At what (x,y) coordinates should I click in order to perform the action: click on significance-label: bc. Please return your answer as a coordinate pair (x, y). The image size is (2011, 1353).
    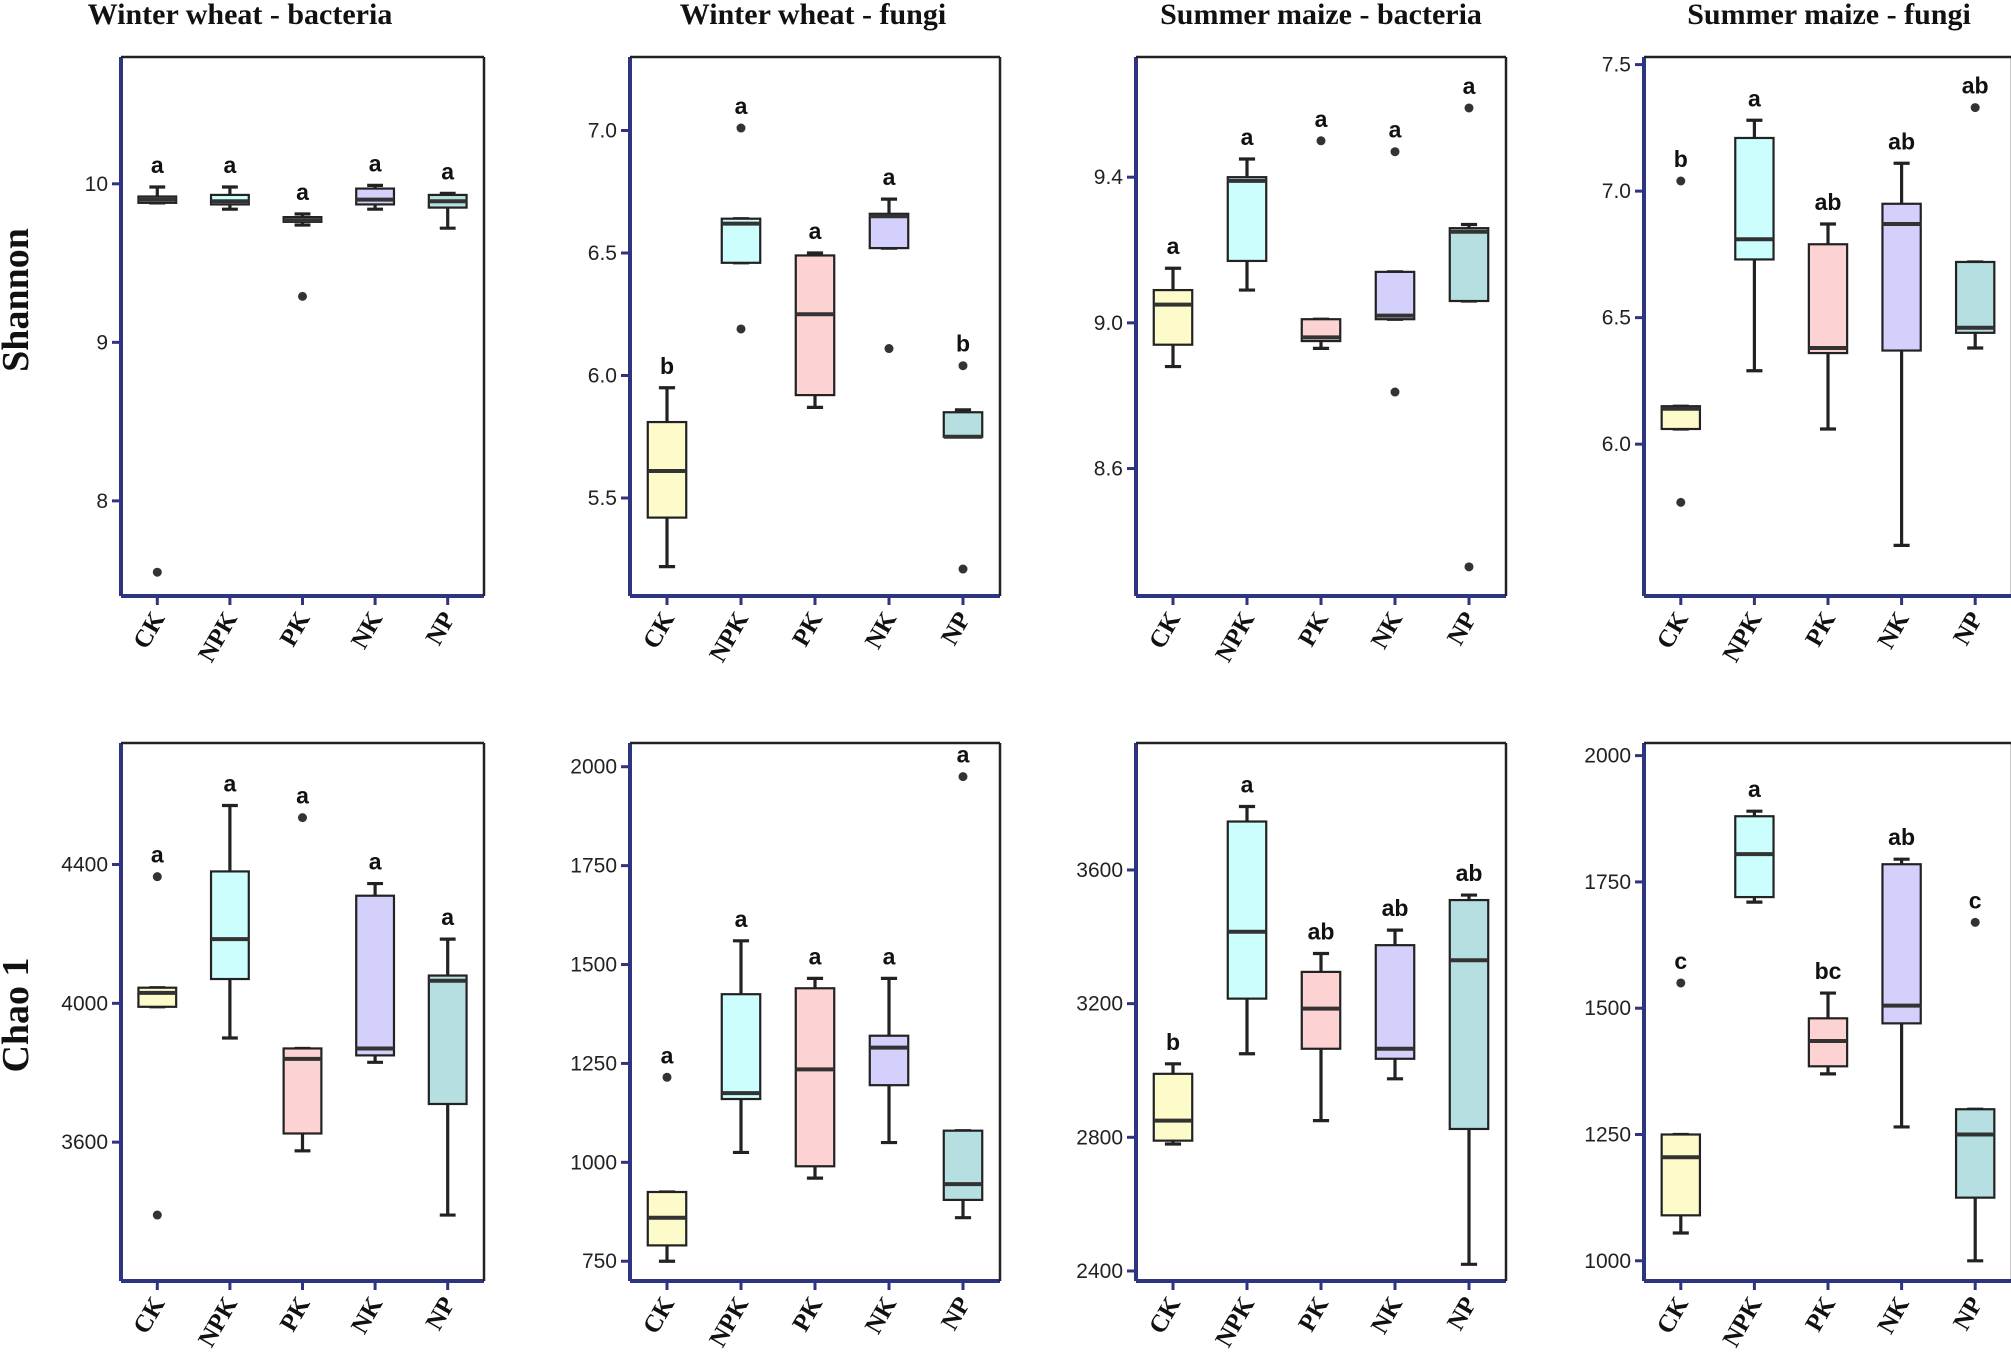
    Looking at the image, I should click on (1828, 971).